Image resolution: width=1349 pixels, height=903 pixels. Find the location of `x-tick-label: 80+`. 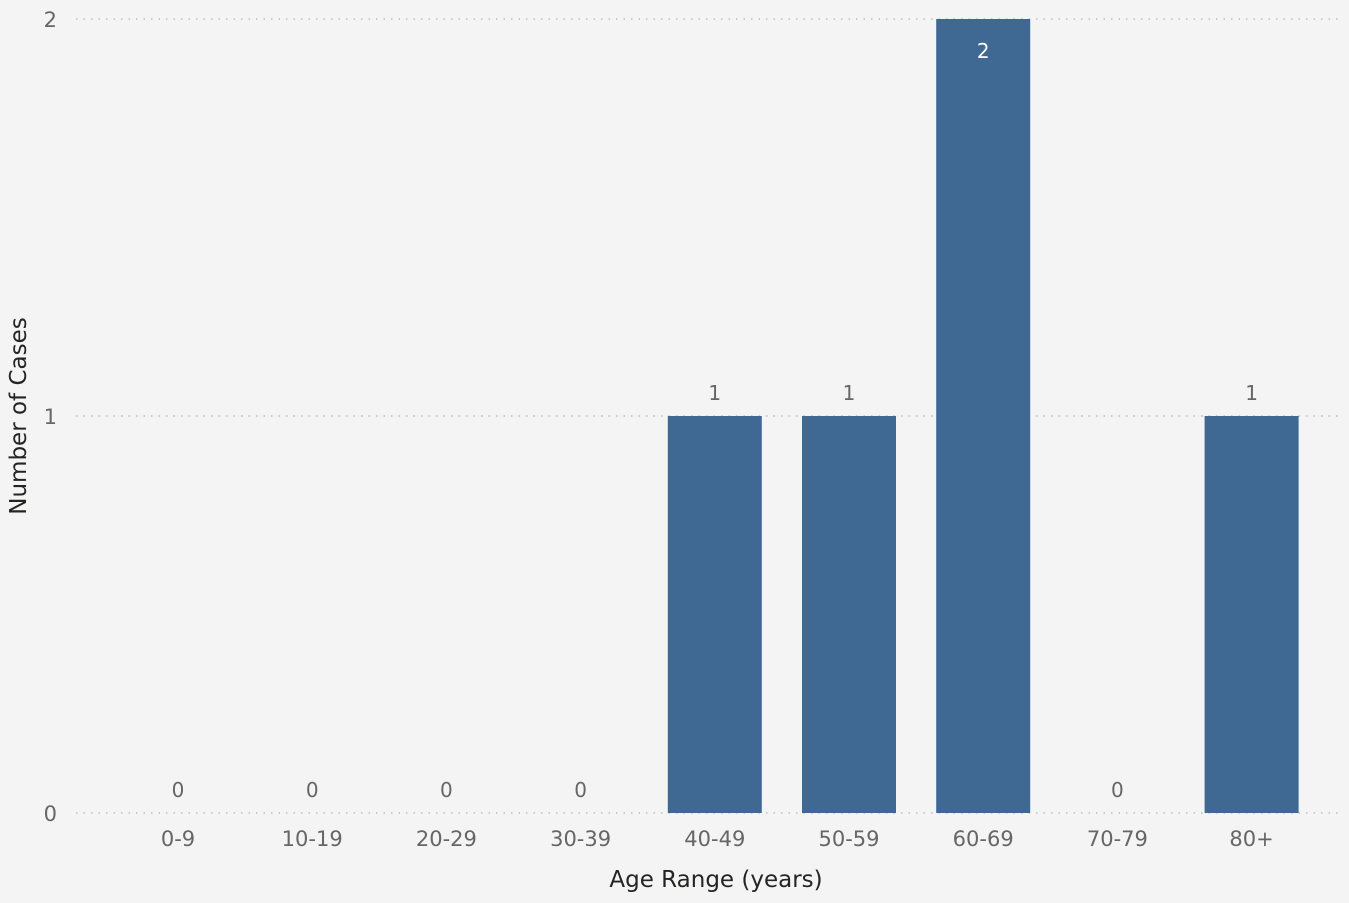

x-tick-label: 80+ is located at coordinates (1251, 839).